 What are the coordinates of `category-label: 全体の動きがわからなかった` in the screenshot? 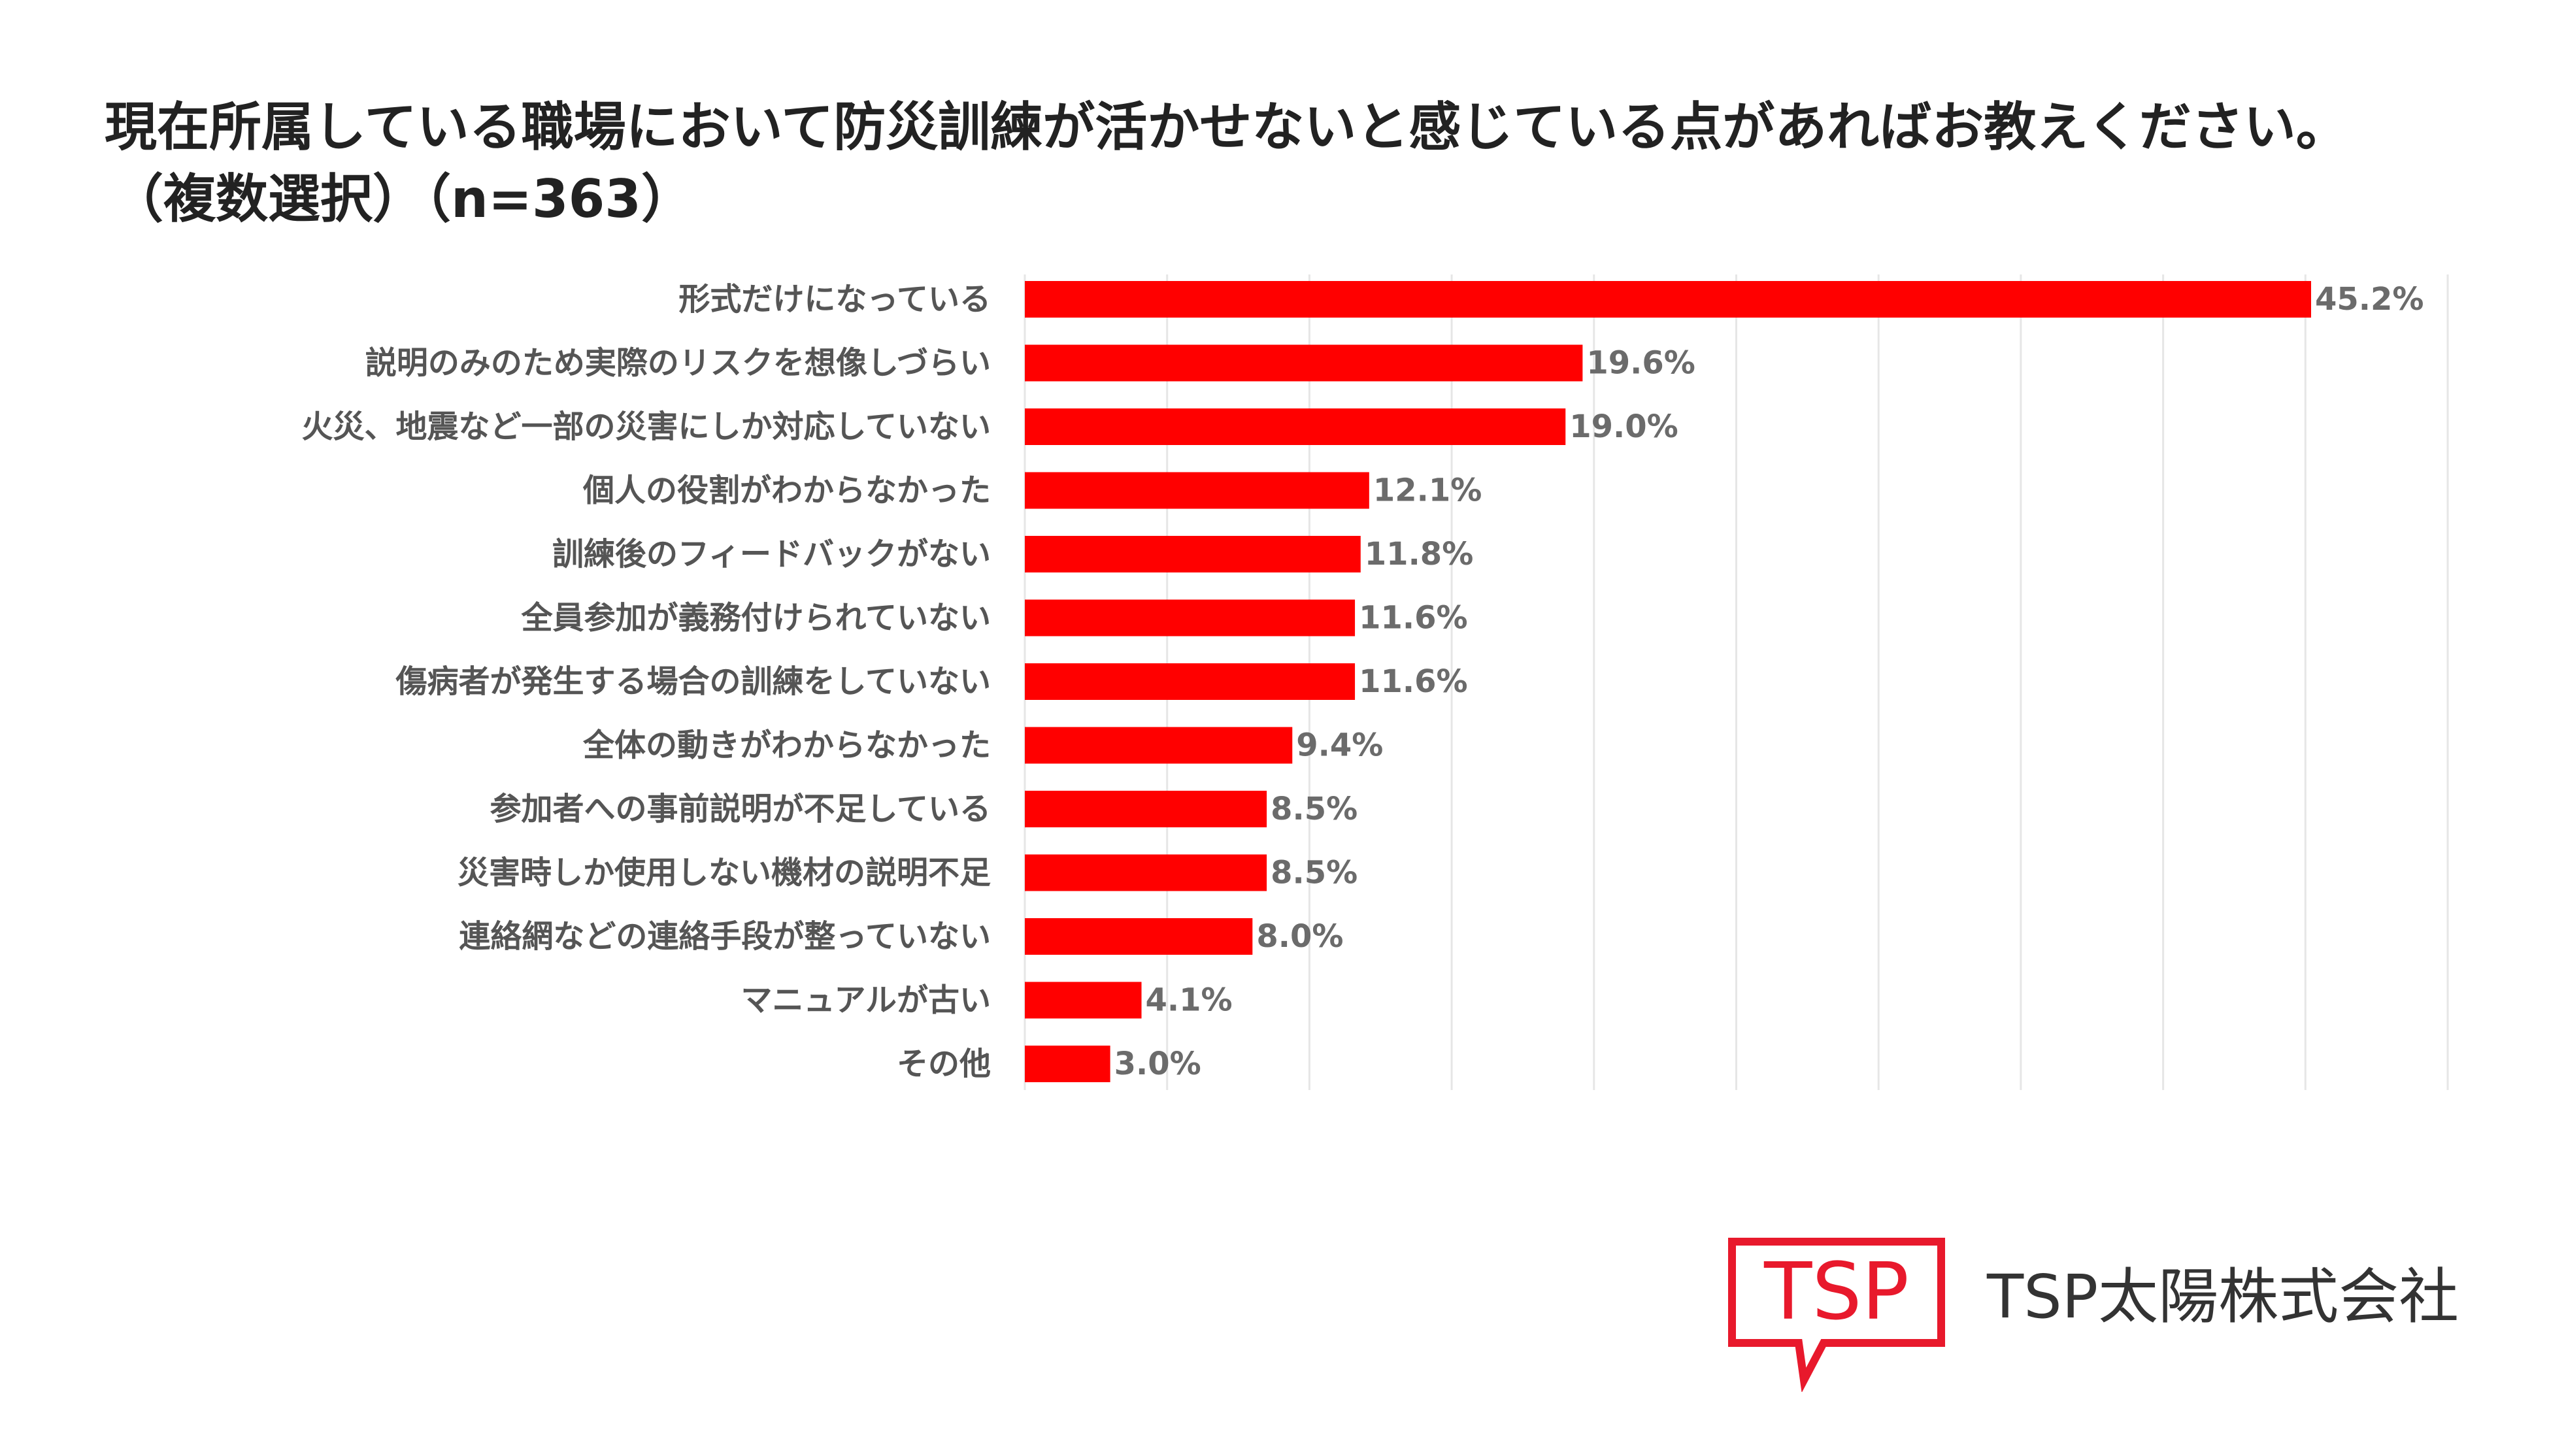 It's located at (786, 745).